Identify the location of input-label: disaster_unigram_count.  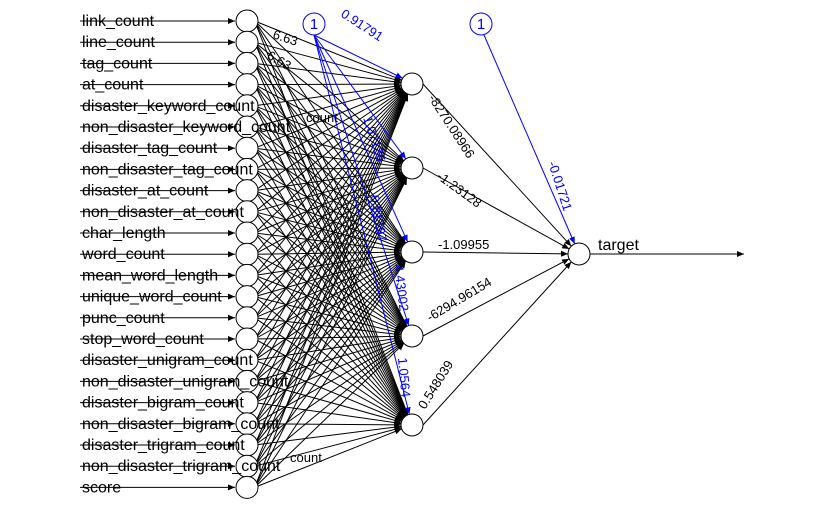
(167, 360).